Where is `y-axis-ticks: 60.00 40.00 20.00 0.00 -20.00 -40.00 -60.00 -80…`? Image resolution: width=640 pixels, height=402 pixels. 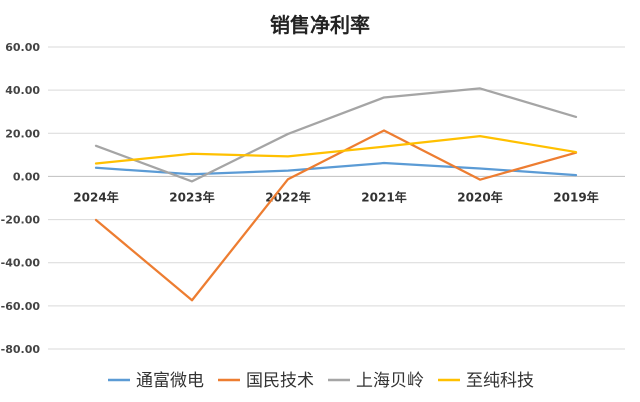
y-axis-ticks: 60.00 40.00 20.00 0.00 -20.00 -40.00 -60.00 -80… is located at coordinates (21, 198).